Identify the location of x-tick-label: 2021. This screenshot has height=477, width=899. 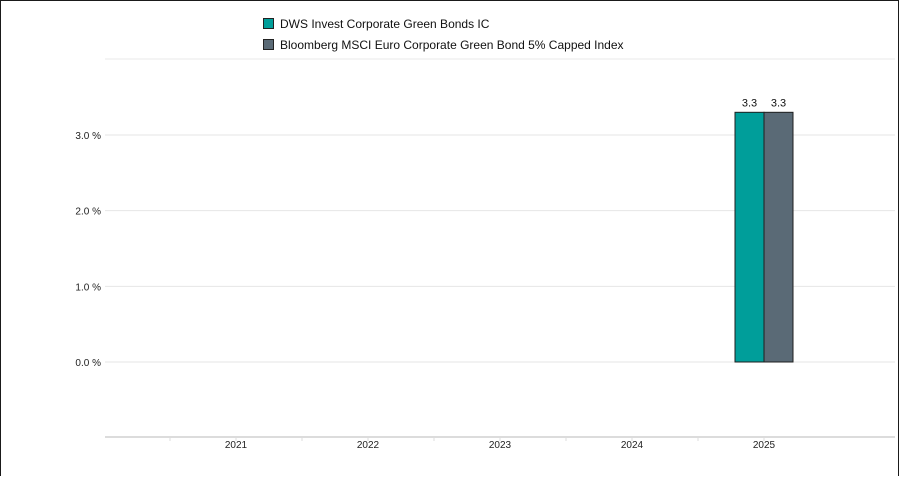
(236, 445).